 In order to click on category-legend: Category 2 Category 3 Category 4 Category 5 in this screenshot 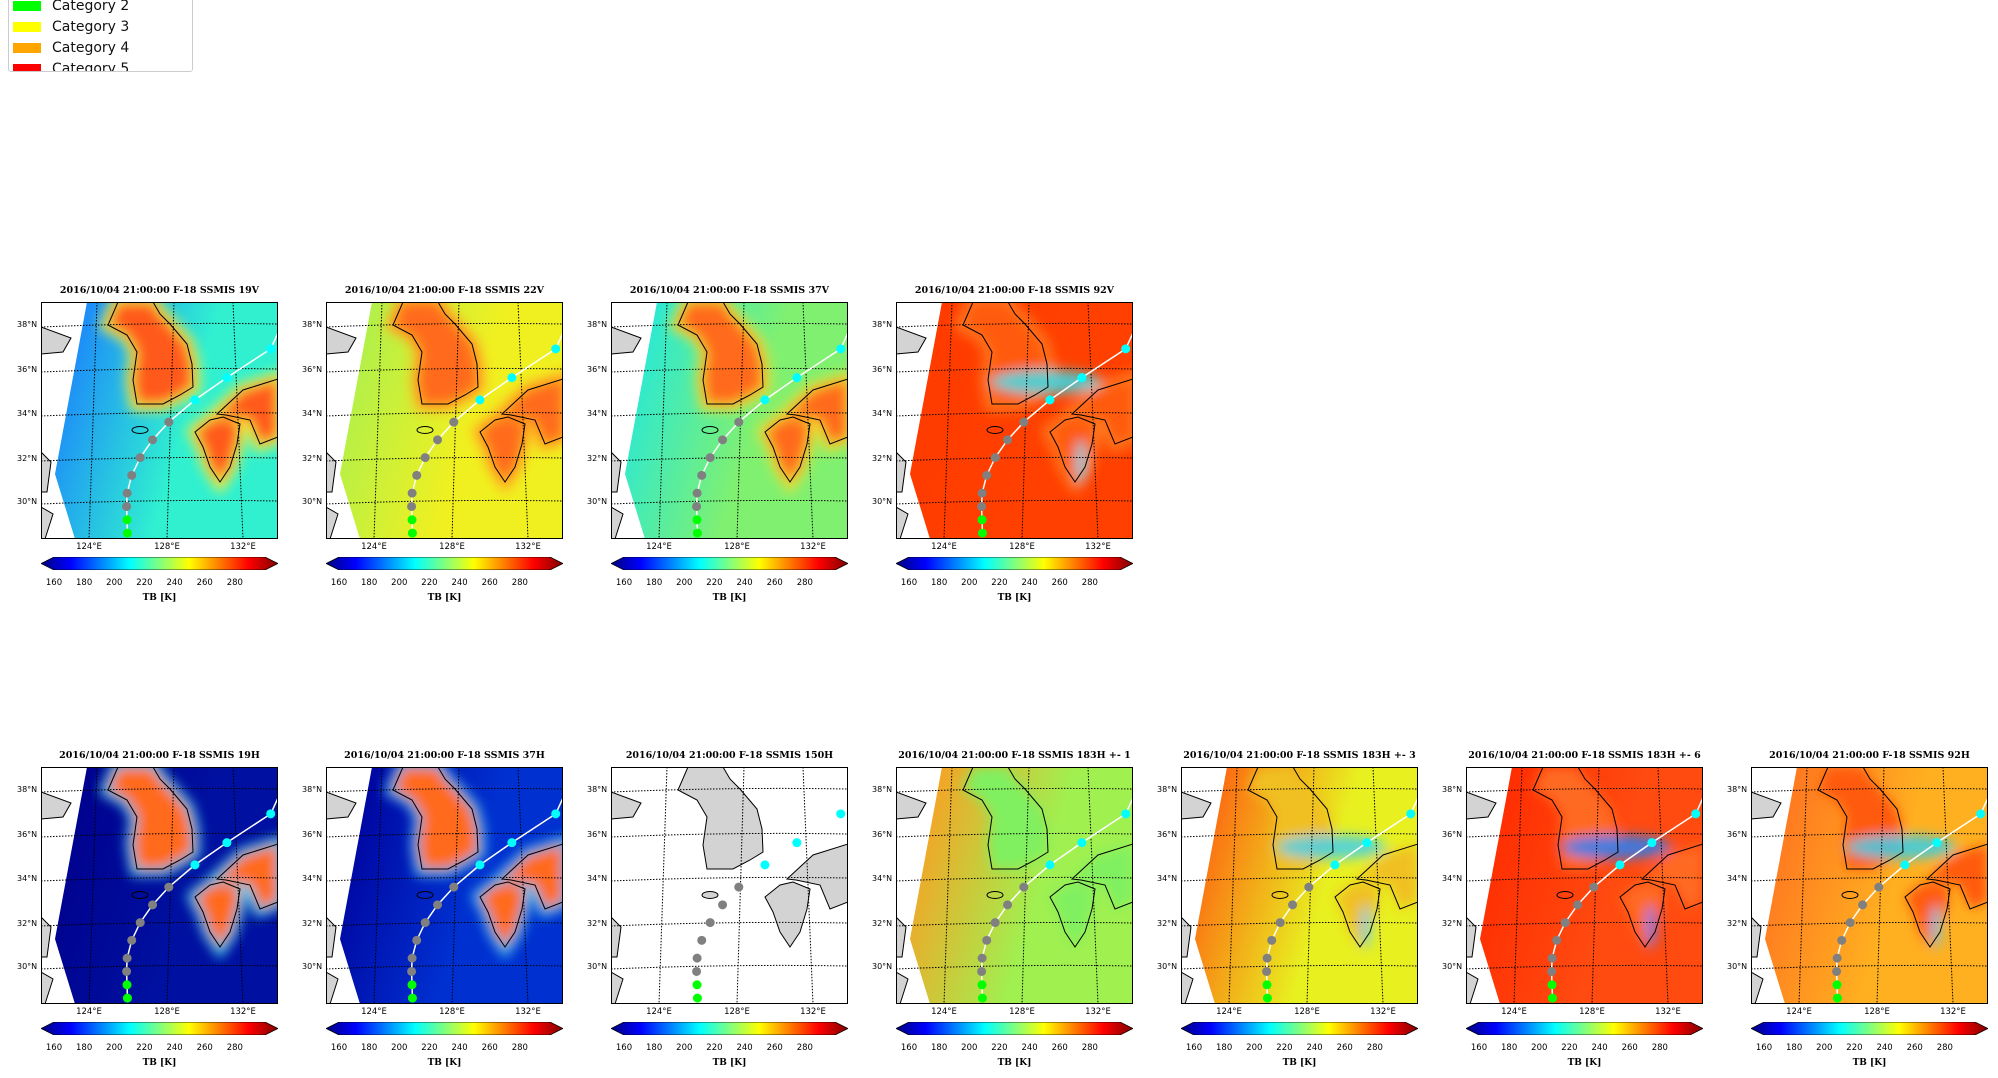, I will do `click(100, 36)`.